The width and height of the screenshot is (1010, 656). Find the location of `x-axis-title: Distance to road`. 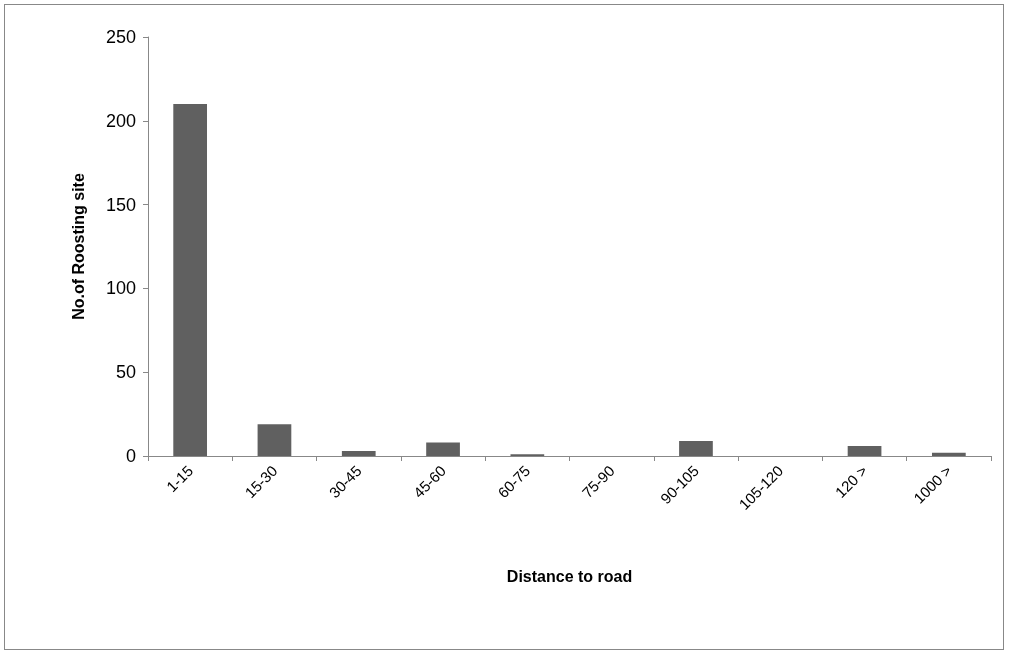

x-axis-title: Distance to road is located at coordinates (569, 576).